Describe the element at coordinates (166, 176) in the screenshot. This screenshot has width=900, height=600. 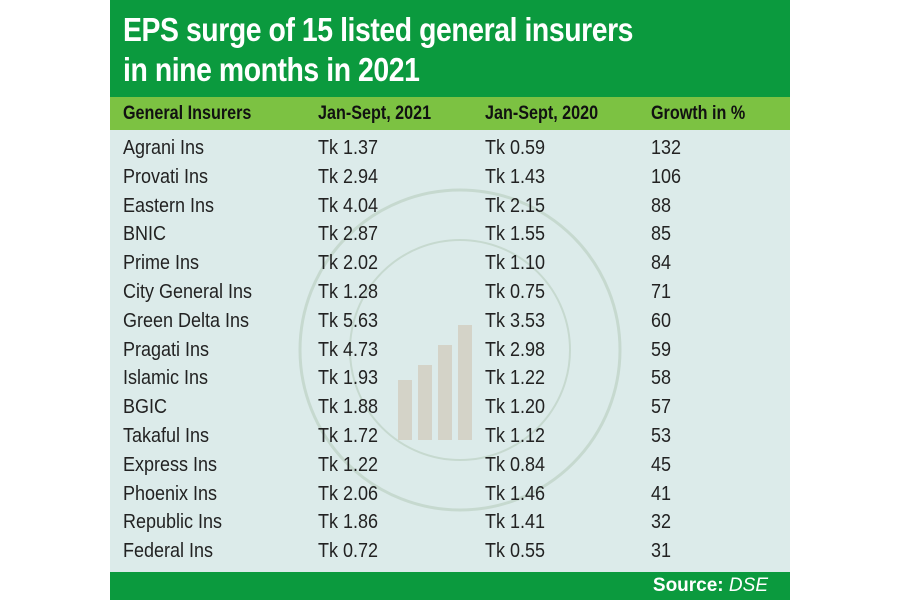
I see `insurer-name: Provati Ins` at that location.